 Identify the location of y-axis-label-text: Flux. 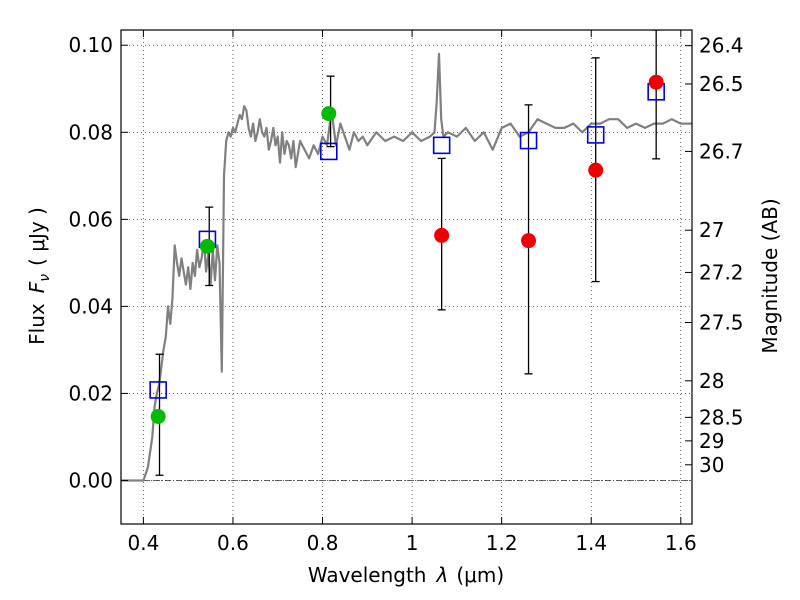
(37, 324).